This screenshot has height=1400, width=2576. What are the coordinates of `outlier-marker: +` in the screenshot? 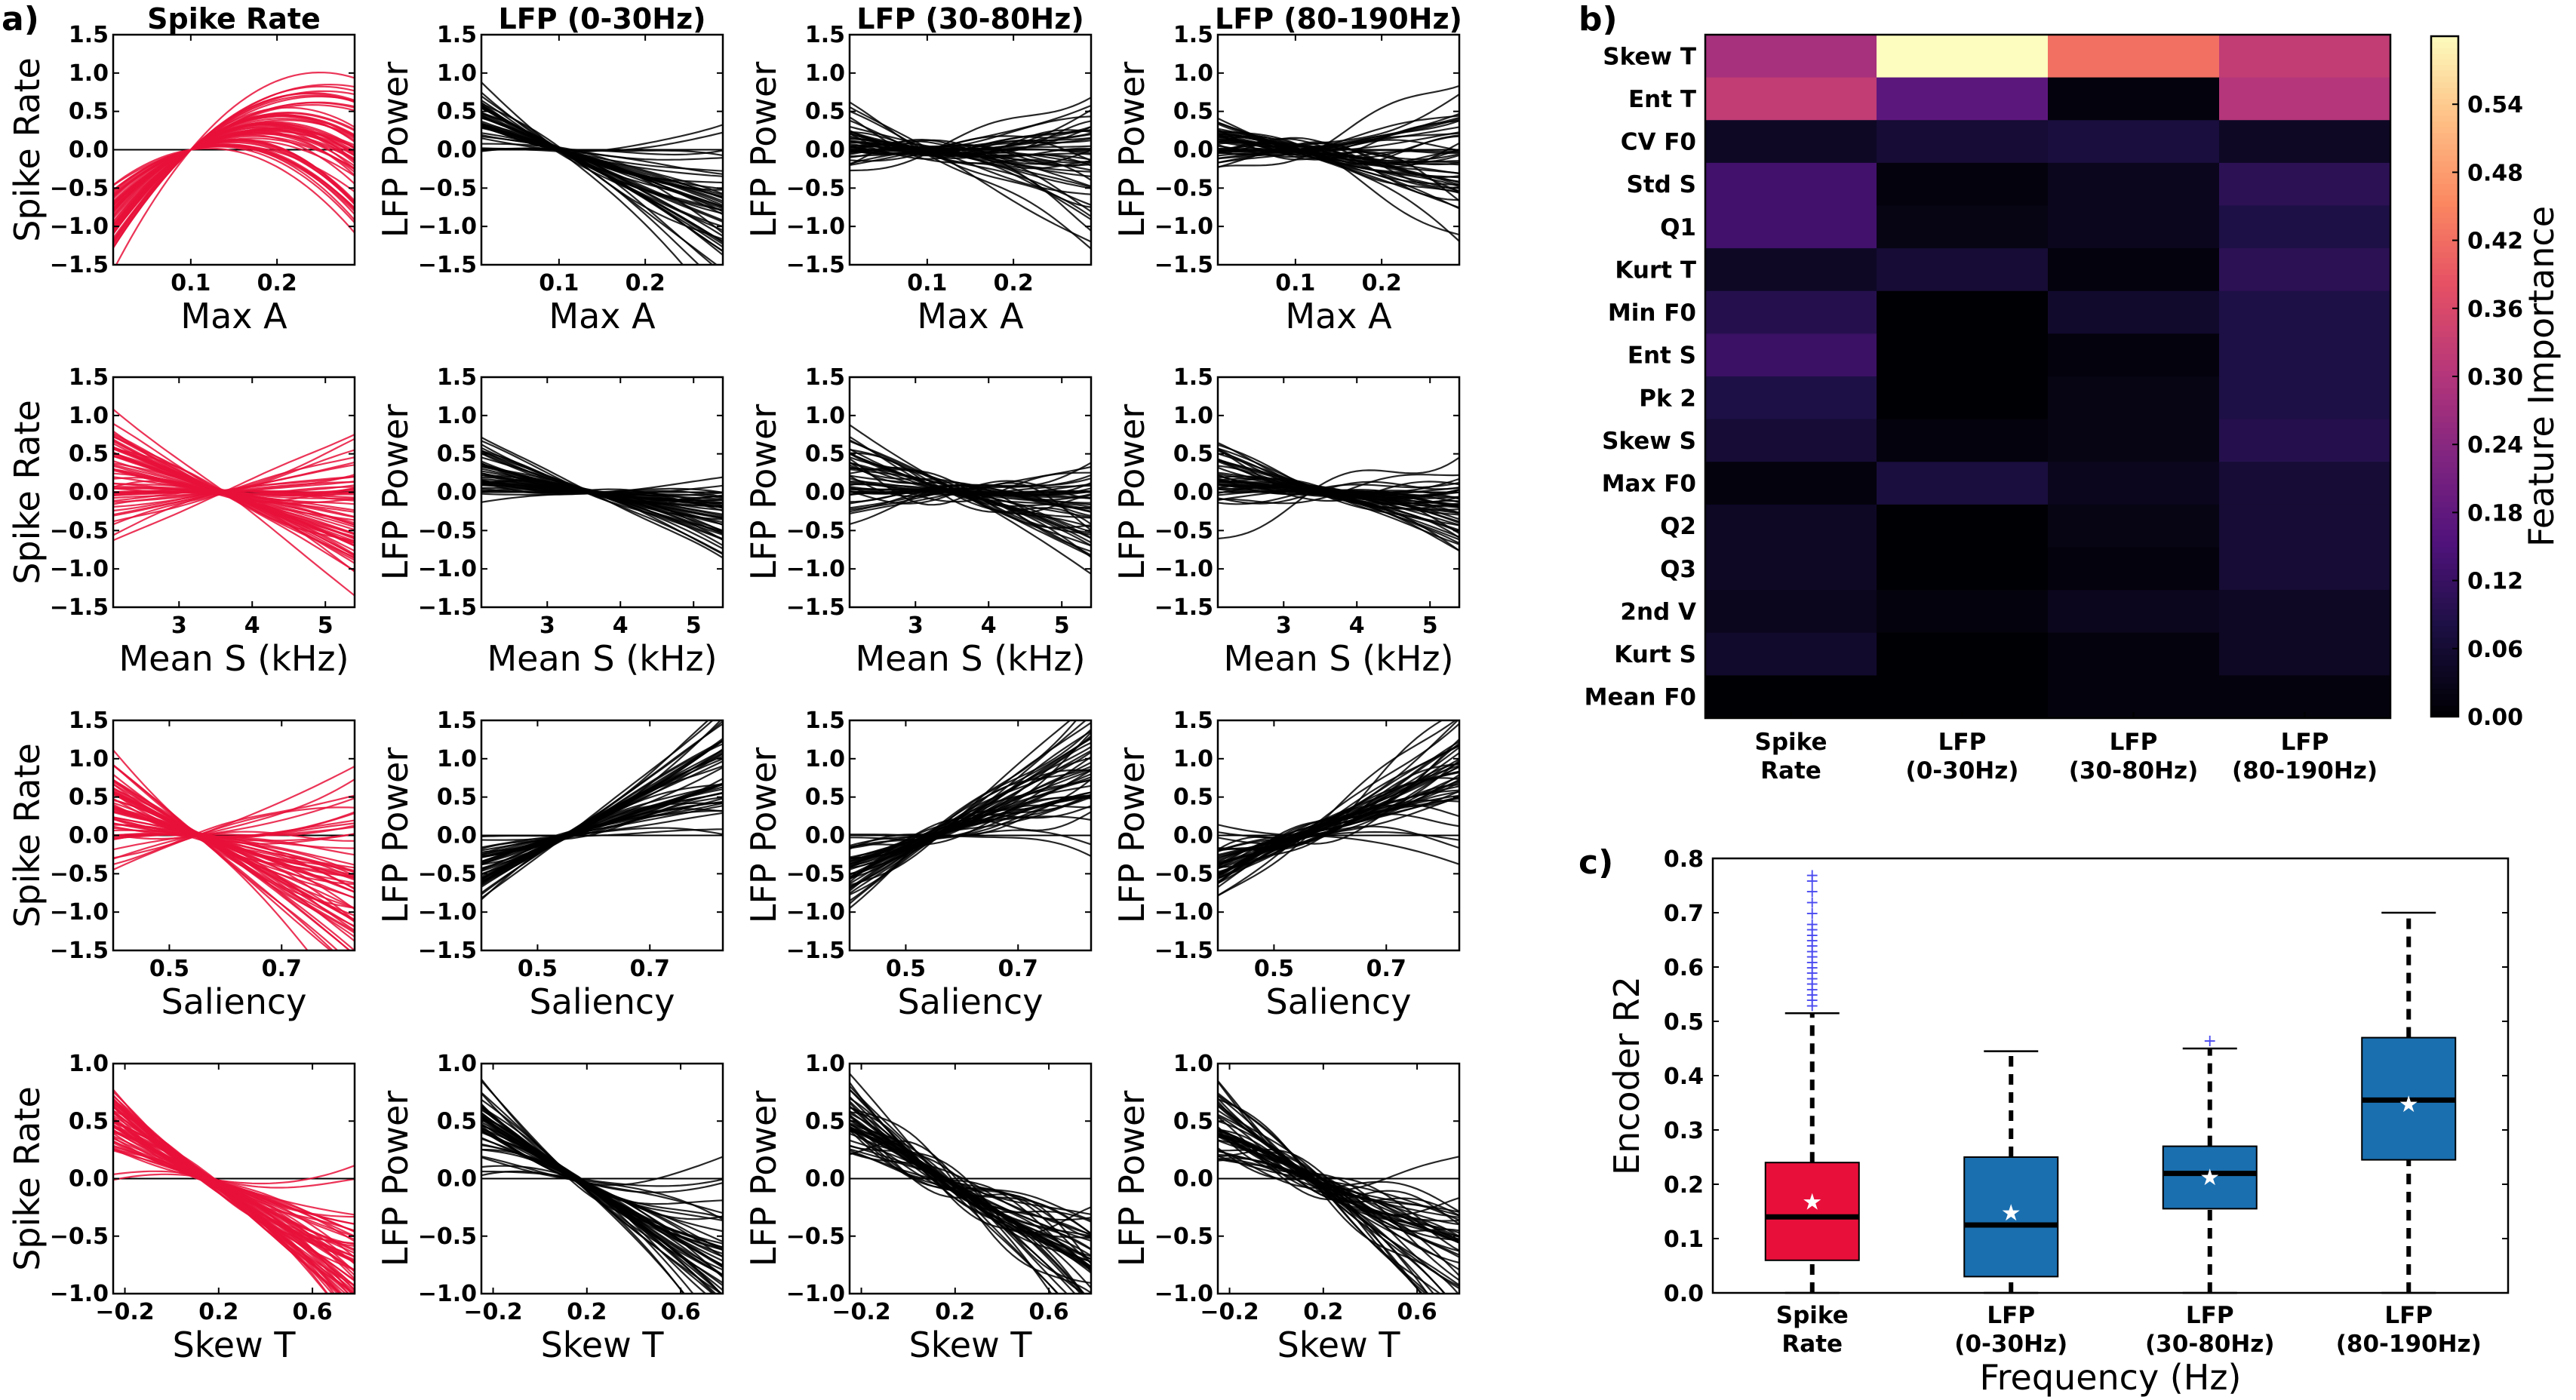 It's located at (2210, 1041).